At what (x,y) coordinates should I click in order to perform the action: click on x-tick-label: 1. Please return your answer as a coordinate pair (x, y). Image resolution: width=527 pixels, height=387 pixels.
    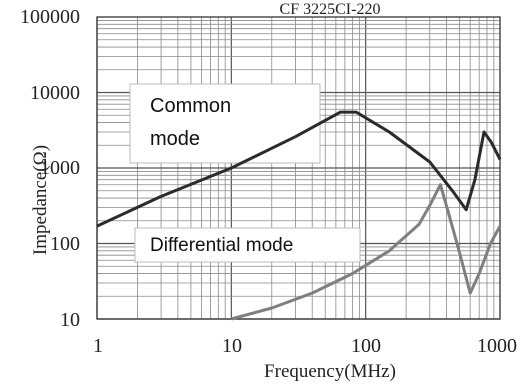
    Looking at the image, I should click on (98, 346).